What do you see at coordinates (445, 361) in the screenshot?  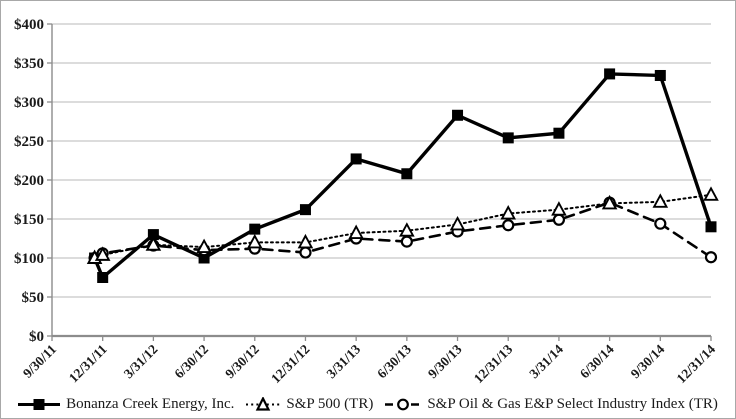 I see `x-tick-label: 9/30/13` at bounding box center [445, 361].